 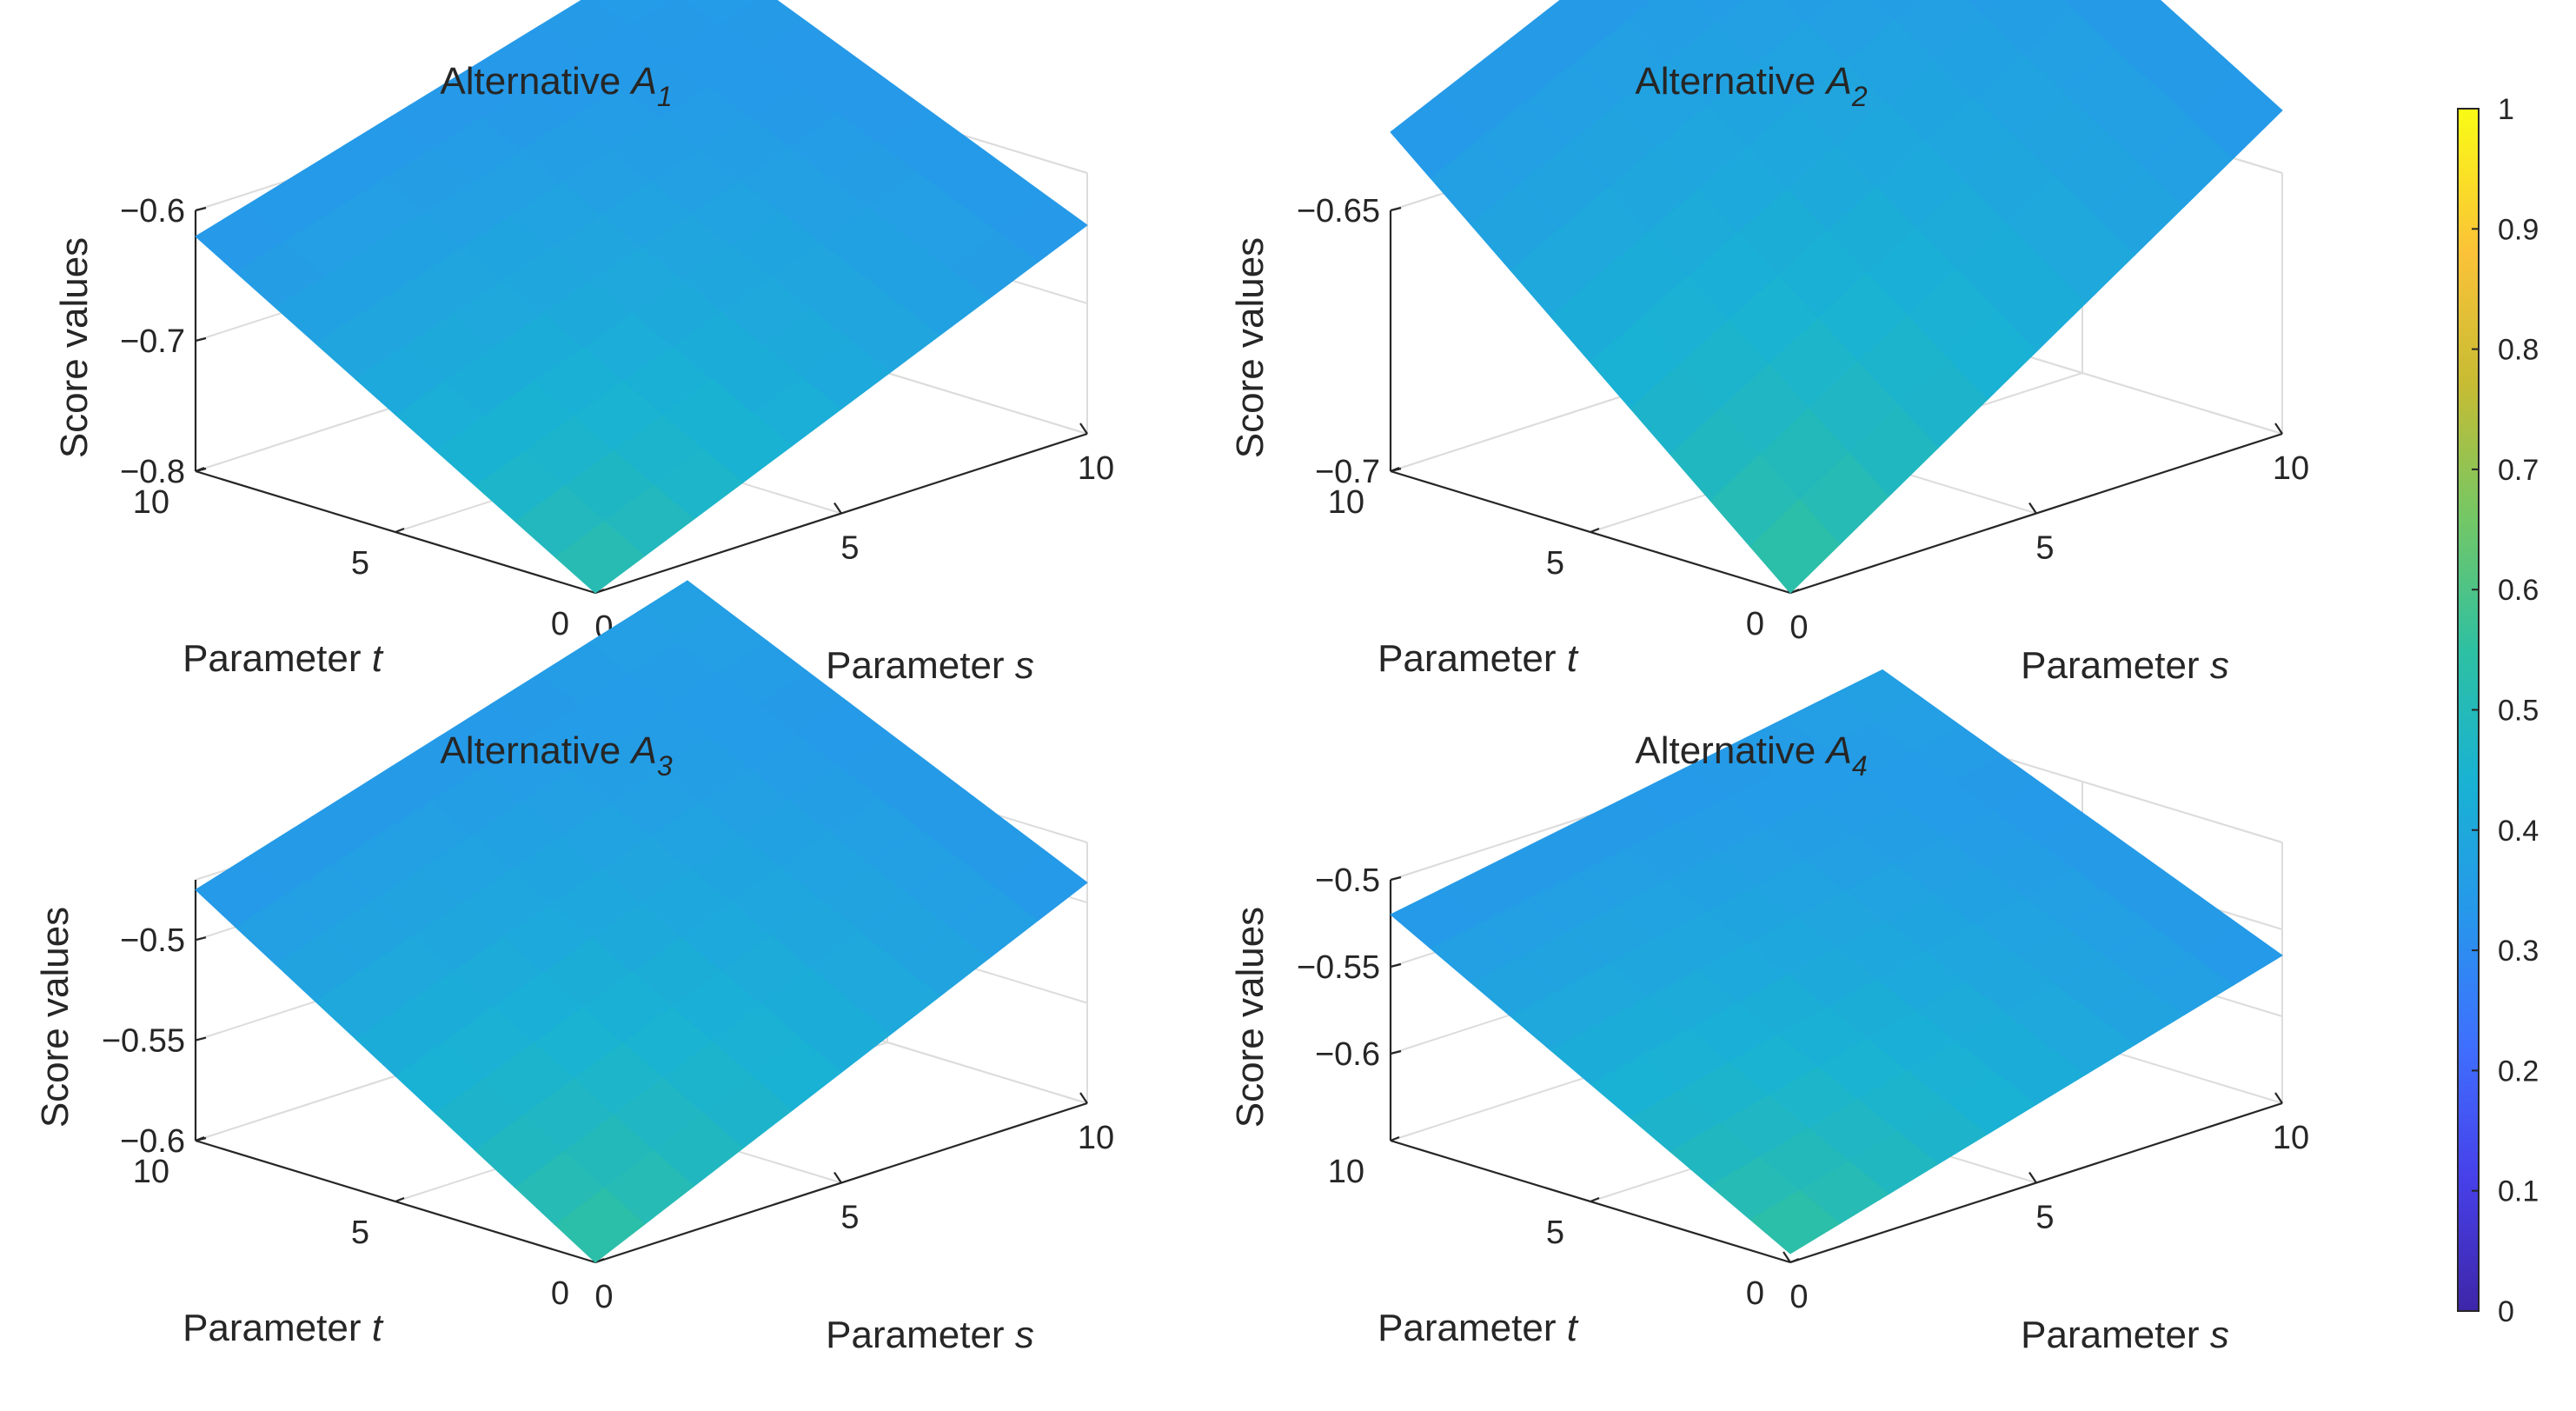 What do you see at coordinates (1751, 86) in the screenshot?
I see `subplot-title: Alternative A2` at bounding box center [1751, 86].